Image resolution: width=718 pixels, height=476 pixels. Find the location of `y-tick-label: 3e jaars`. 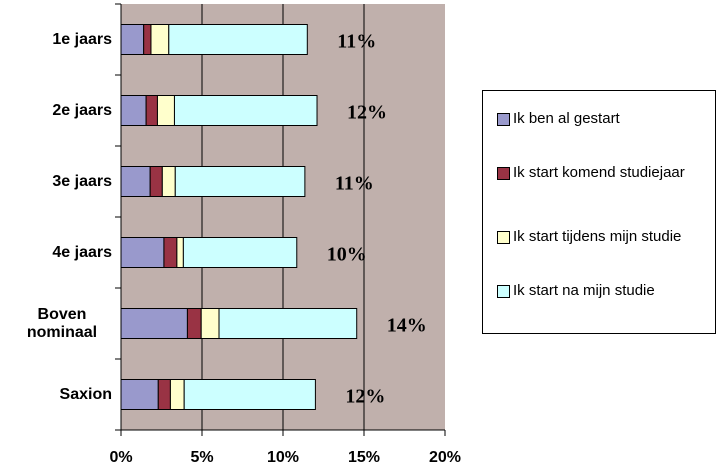

y-tick-label: 3e jaars is located at coordinates (82, 182).